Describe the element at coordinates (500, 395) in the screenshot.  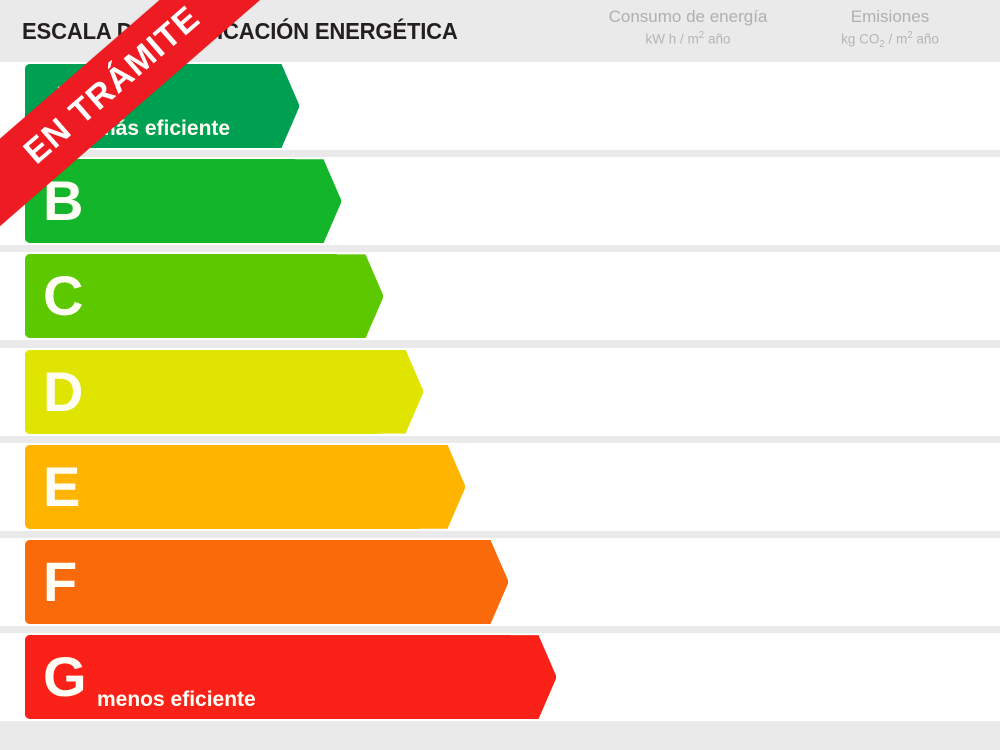
I see `rating-row: D` at that location.